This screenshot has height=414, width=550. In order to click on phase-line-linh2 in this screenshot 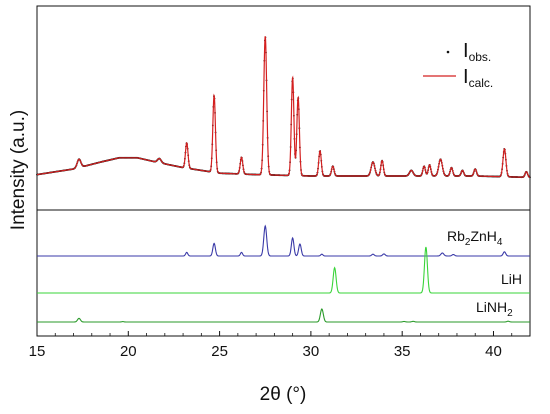, I will do `click(283, 315)`.